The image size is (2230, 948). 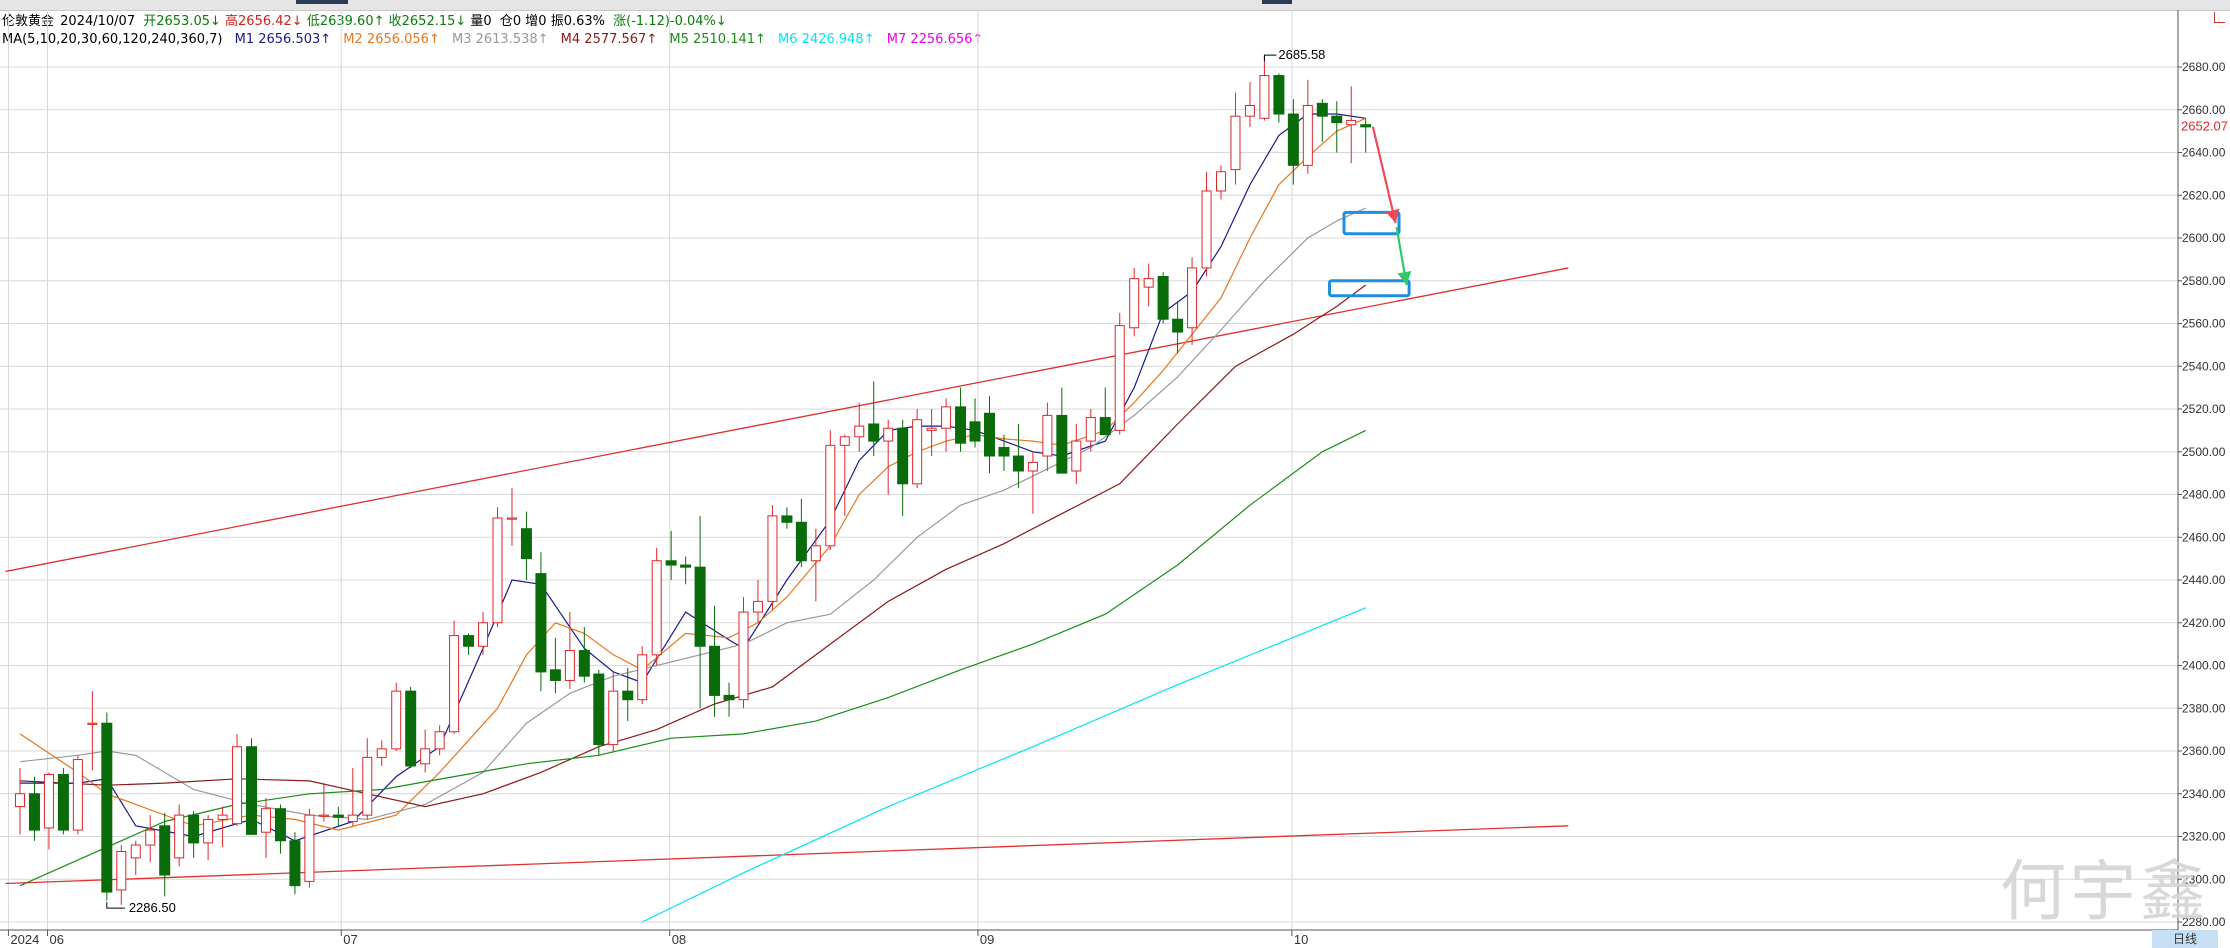 I want to click on close-price: 收2652.15↓, so click(x=427, y=21).